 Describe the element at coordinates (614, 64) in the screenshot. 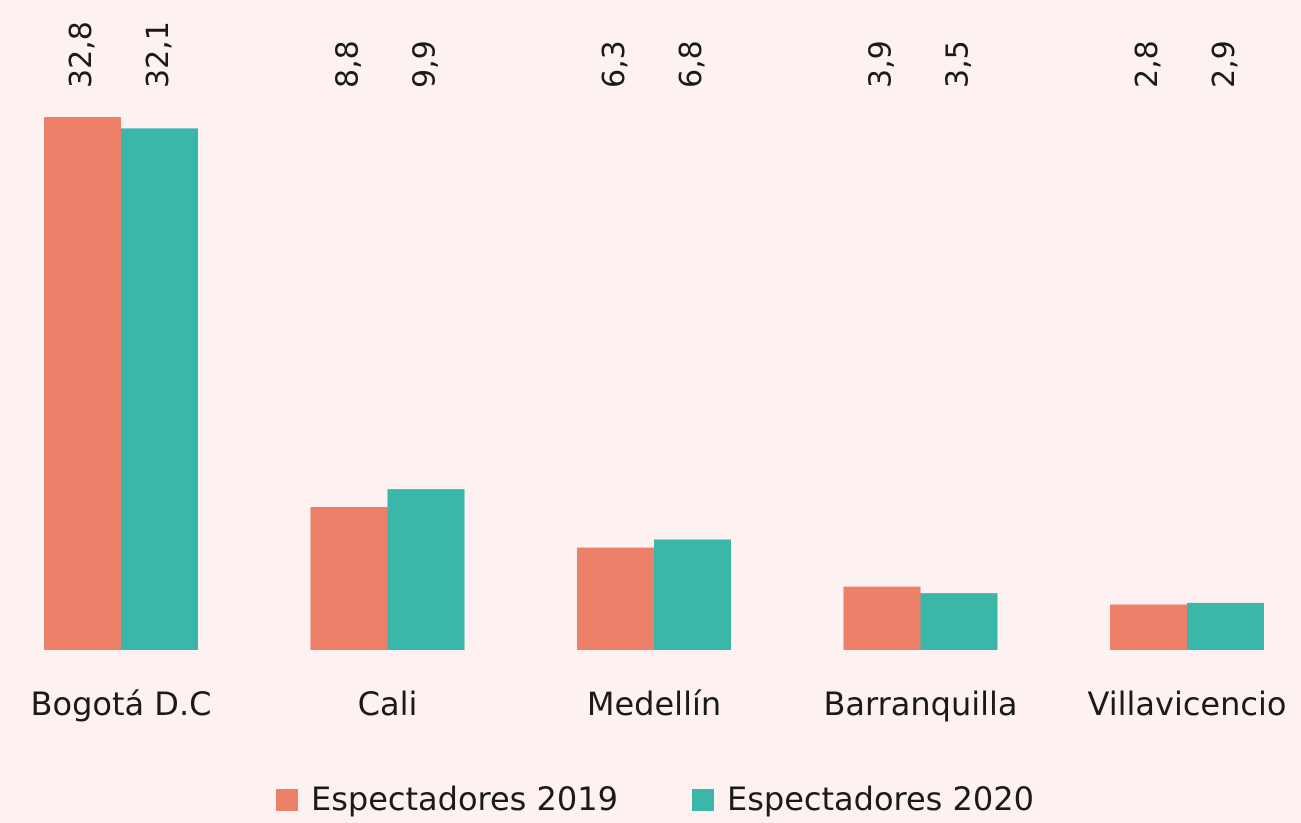

I see `value-label: 6,3` at that location.